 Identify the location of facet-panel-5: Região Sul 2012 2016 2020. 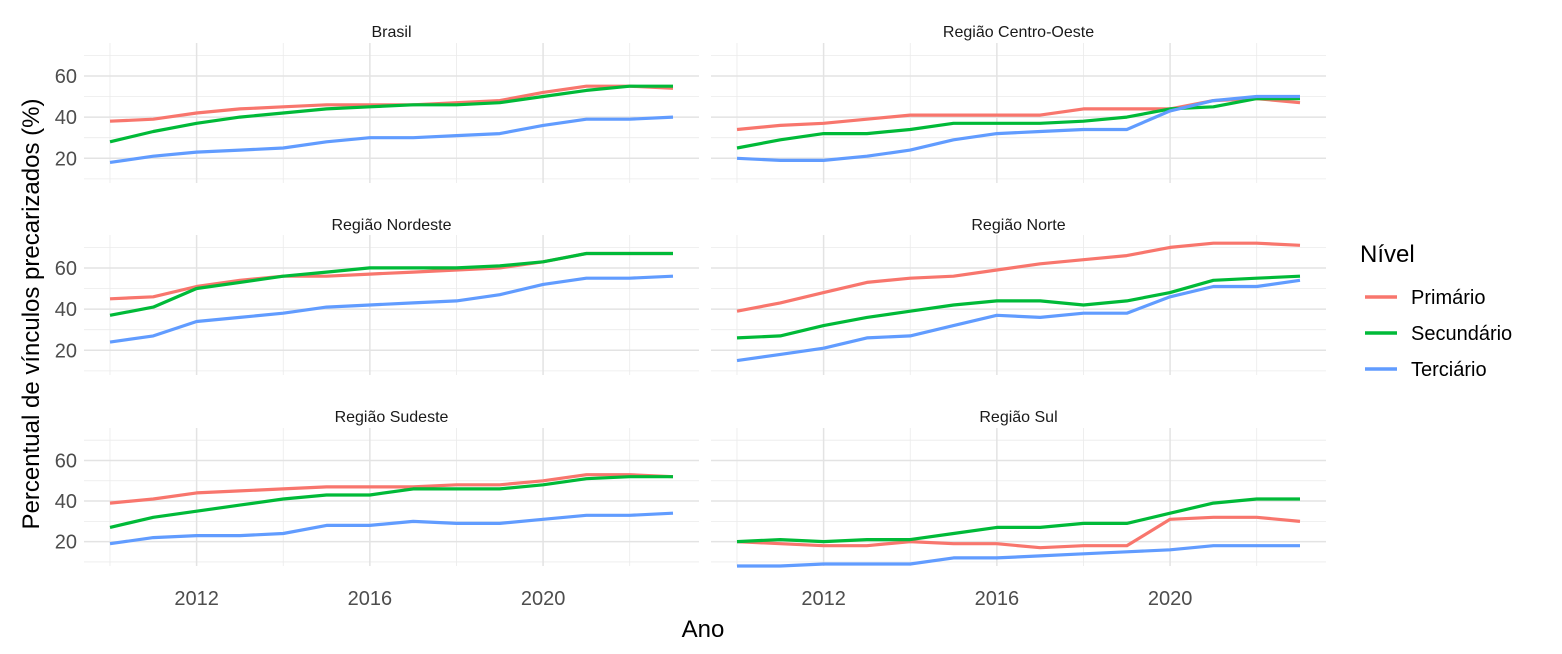
(1018, 509).